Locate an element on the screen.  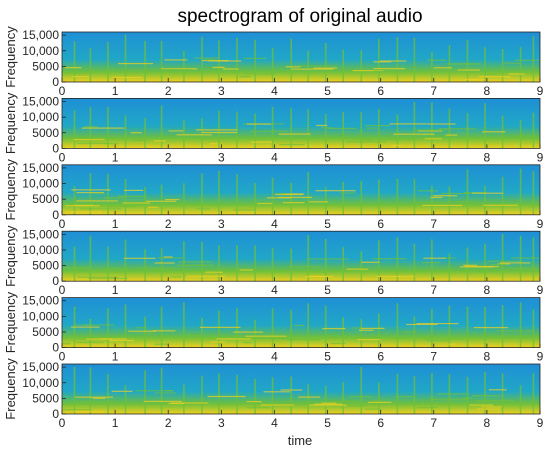
x-tick-label: 4 is located at coordinates (274, 357).